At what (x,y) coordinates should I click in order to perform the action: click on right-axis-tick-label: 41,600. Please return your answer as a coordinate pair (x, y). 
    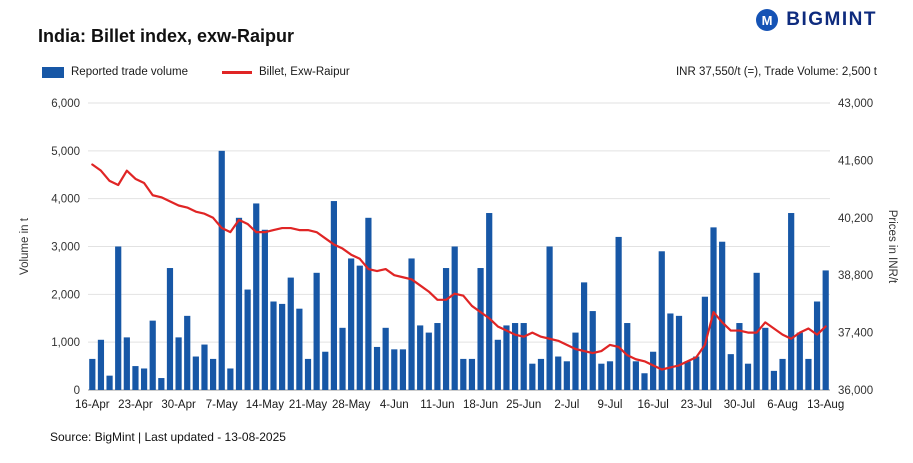
    Looking at the image, I should click on (855, 161).